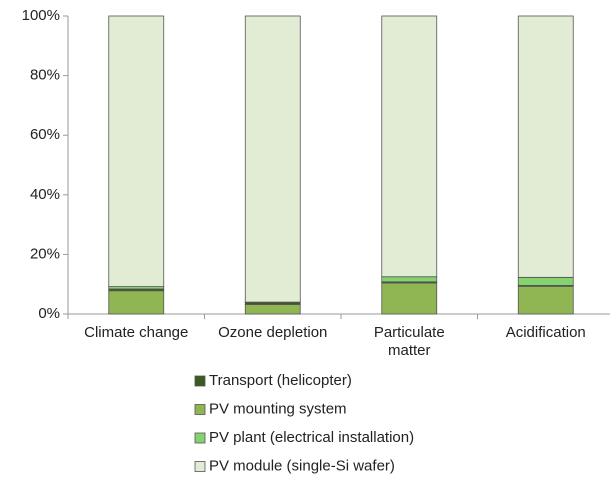 This screenshot has width=610, height=479. What do you see at coordinates (409, 341) in the screenshot?
I see `x-tick-label: Particulate matter` at bounding box center [409, 341].